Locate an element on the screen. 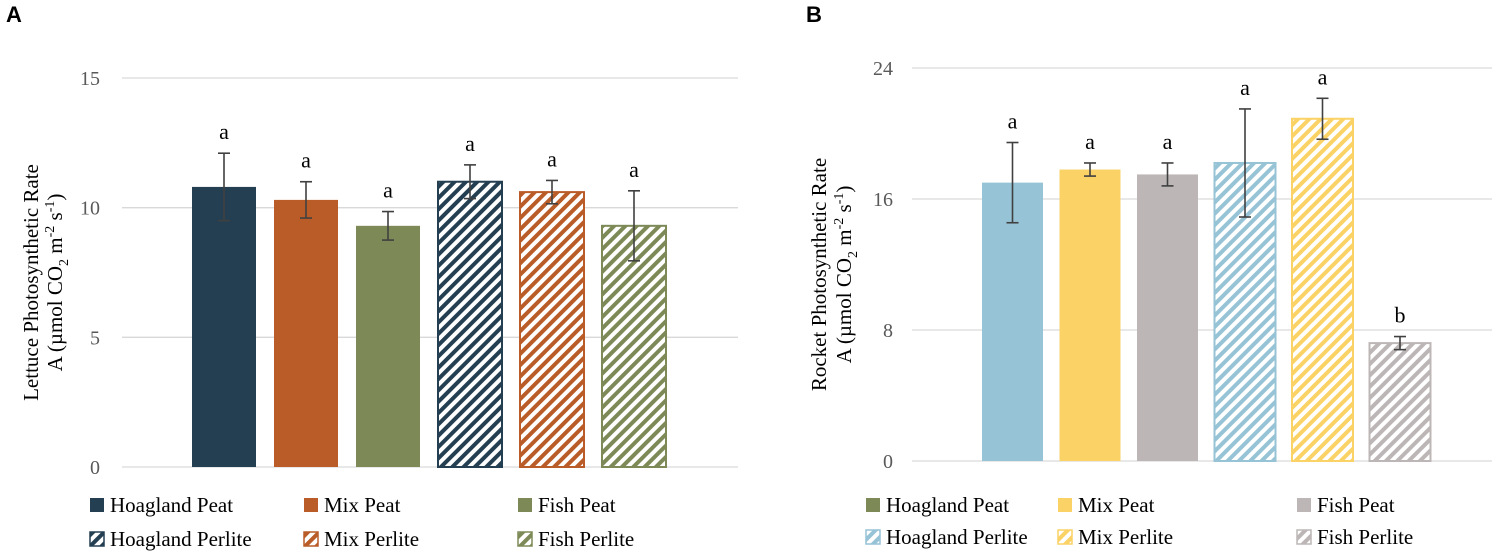  panel-label-b: B is located at coordinates (814, 14).